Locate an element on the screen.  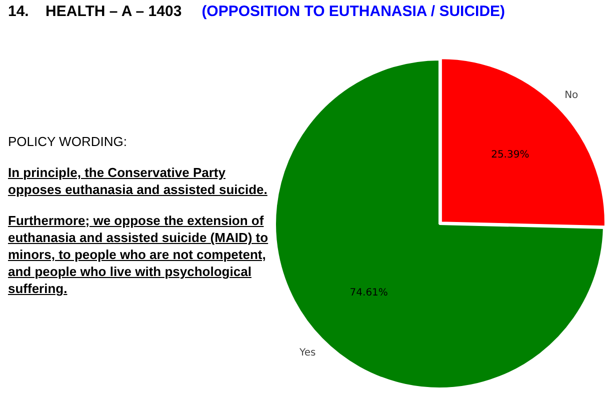
slice-label: No is located at coordinates (571, 95).